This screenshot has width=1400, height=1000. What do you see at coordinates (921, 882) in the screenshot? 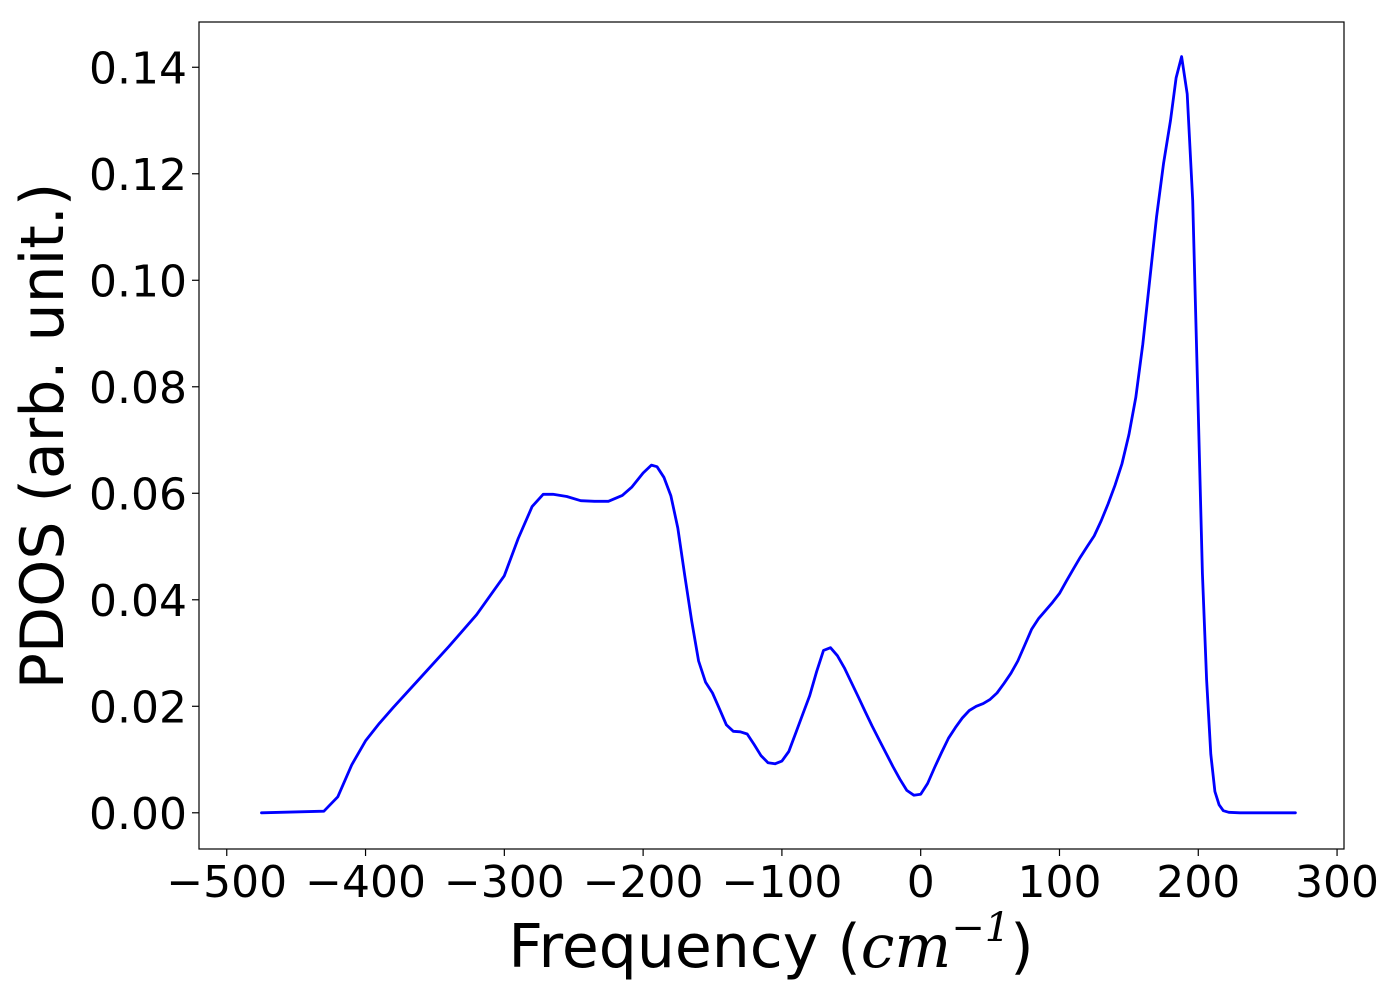
I see `x-tick-label: 0` at bounding box center [921, 882].